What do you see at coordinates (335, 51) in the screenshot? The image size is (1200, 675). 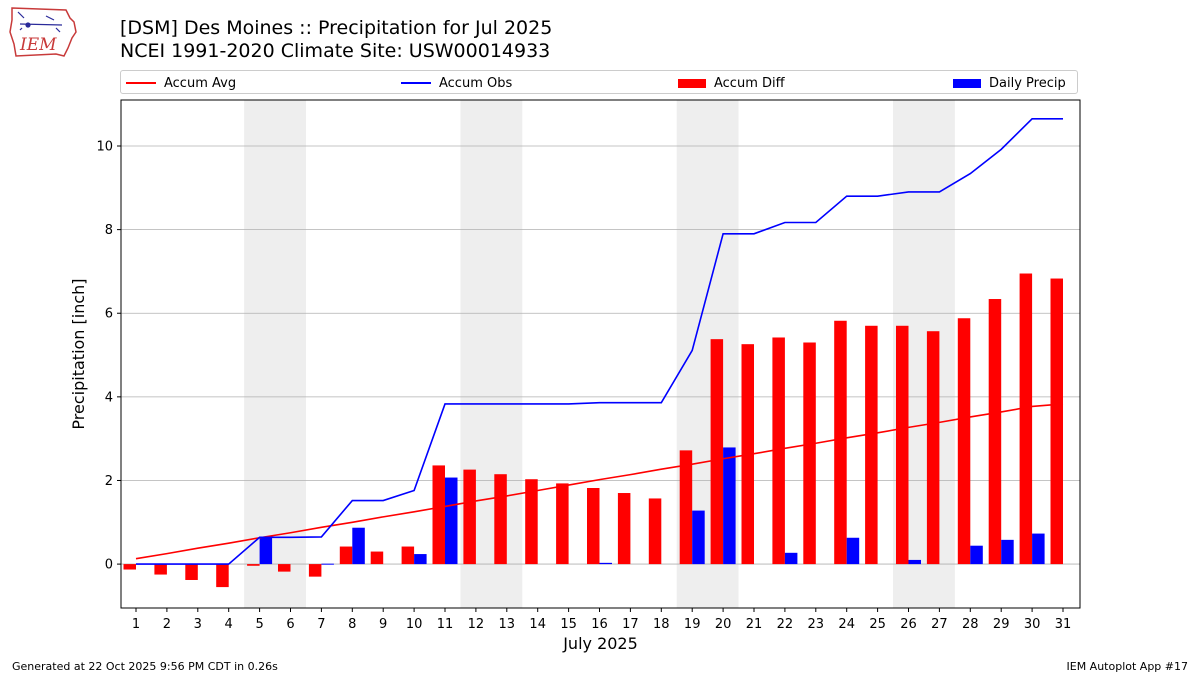 I see `chart-subtitle: NCEI 1991-2020 Climate Site: USW00014933` at bounding box center [335, 51].